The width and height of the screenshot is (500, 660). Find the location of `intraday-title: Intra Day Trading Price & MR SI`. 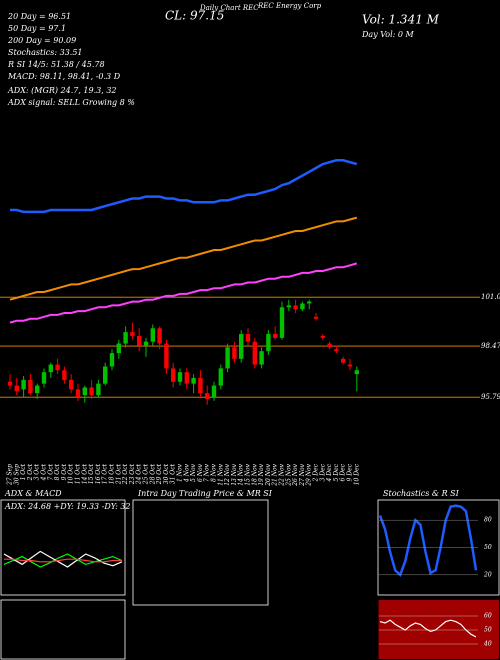

intraday-title: Intra Day Trading Price & MR SI is located at coordinates (205, 493).